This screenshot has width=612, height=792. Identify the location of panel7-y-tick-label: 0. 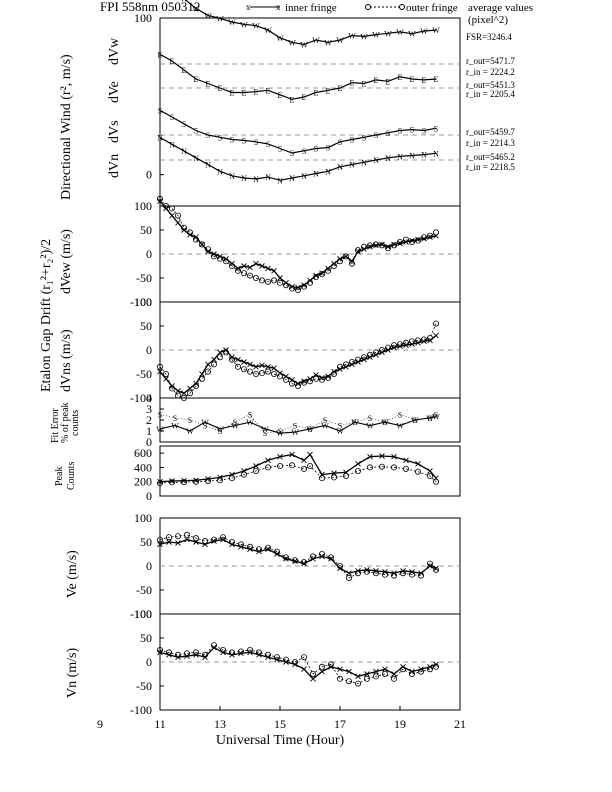
(149, 662).